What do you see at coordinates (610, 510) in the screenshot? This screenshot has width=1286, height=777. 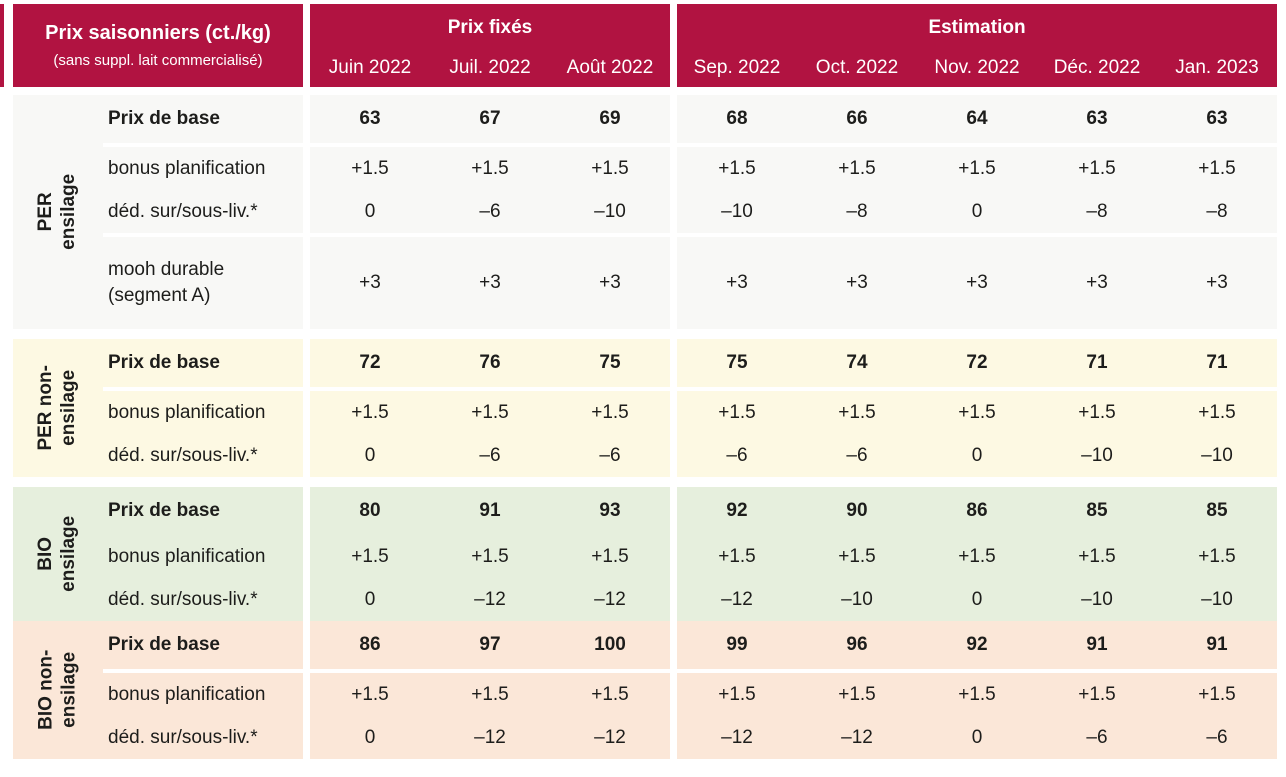 I see `cell-value: 93` at bounding box center [610, 510].